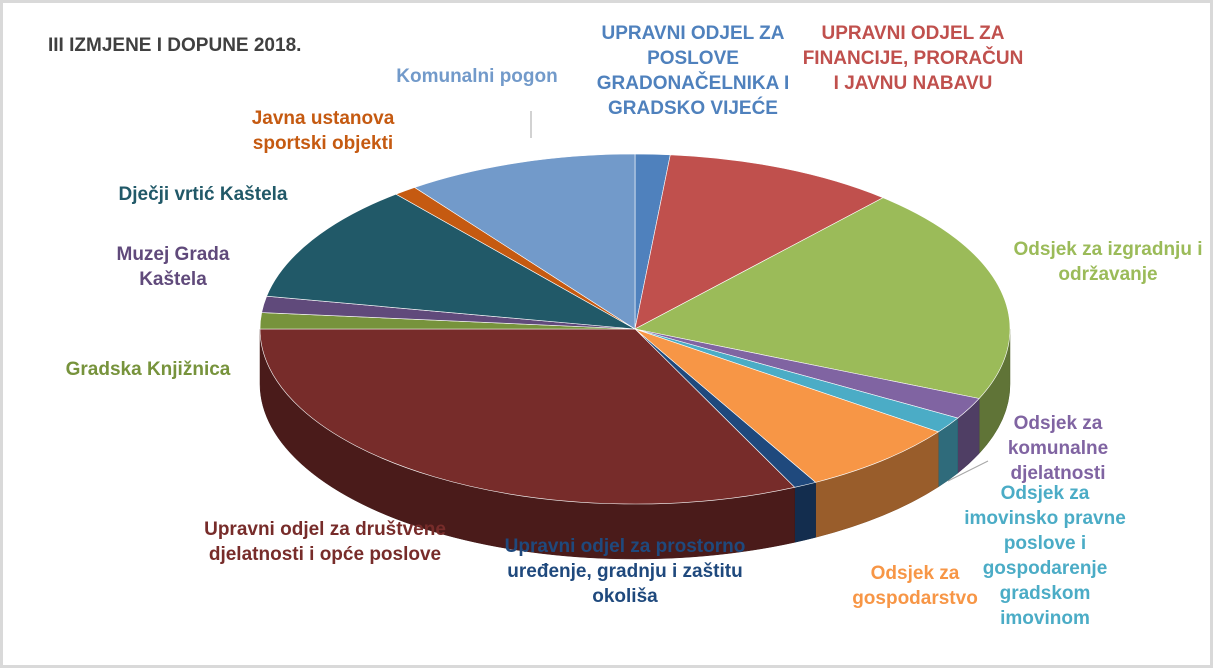 The height and width of the screenshot is (668, 1213). Describe the element at coordinates (805, 512) in the screenshot. I see `slice-side` at that location.